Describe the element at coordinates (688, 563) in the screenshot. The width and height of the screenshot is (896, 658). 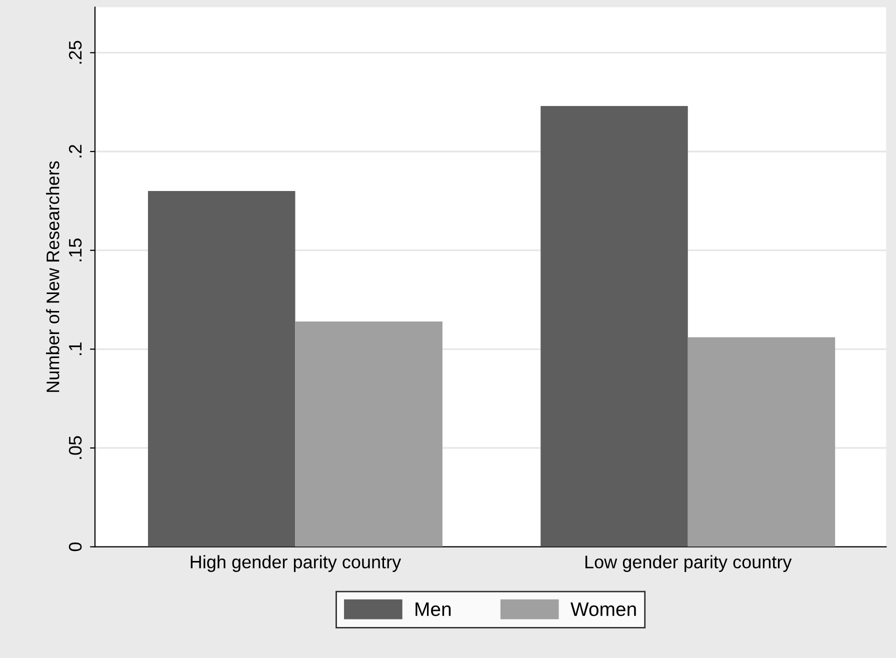
I see `x-tick-label: Low gender parity country` at that location.